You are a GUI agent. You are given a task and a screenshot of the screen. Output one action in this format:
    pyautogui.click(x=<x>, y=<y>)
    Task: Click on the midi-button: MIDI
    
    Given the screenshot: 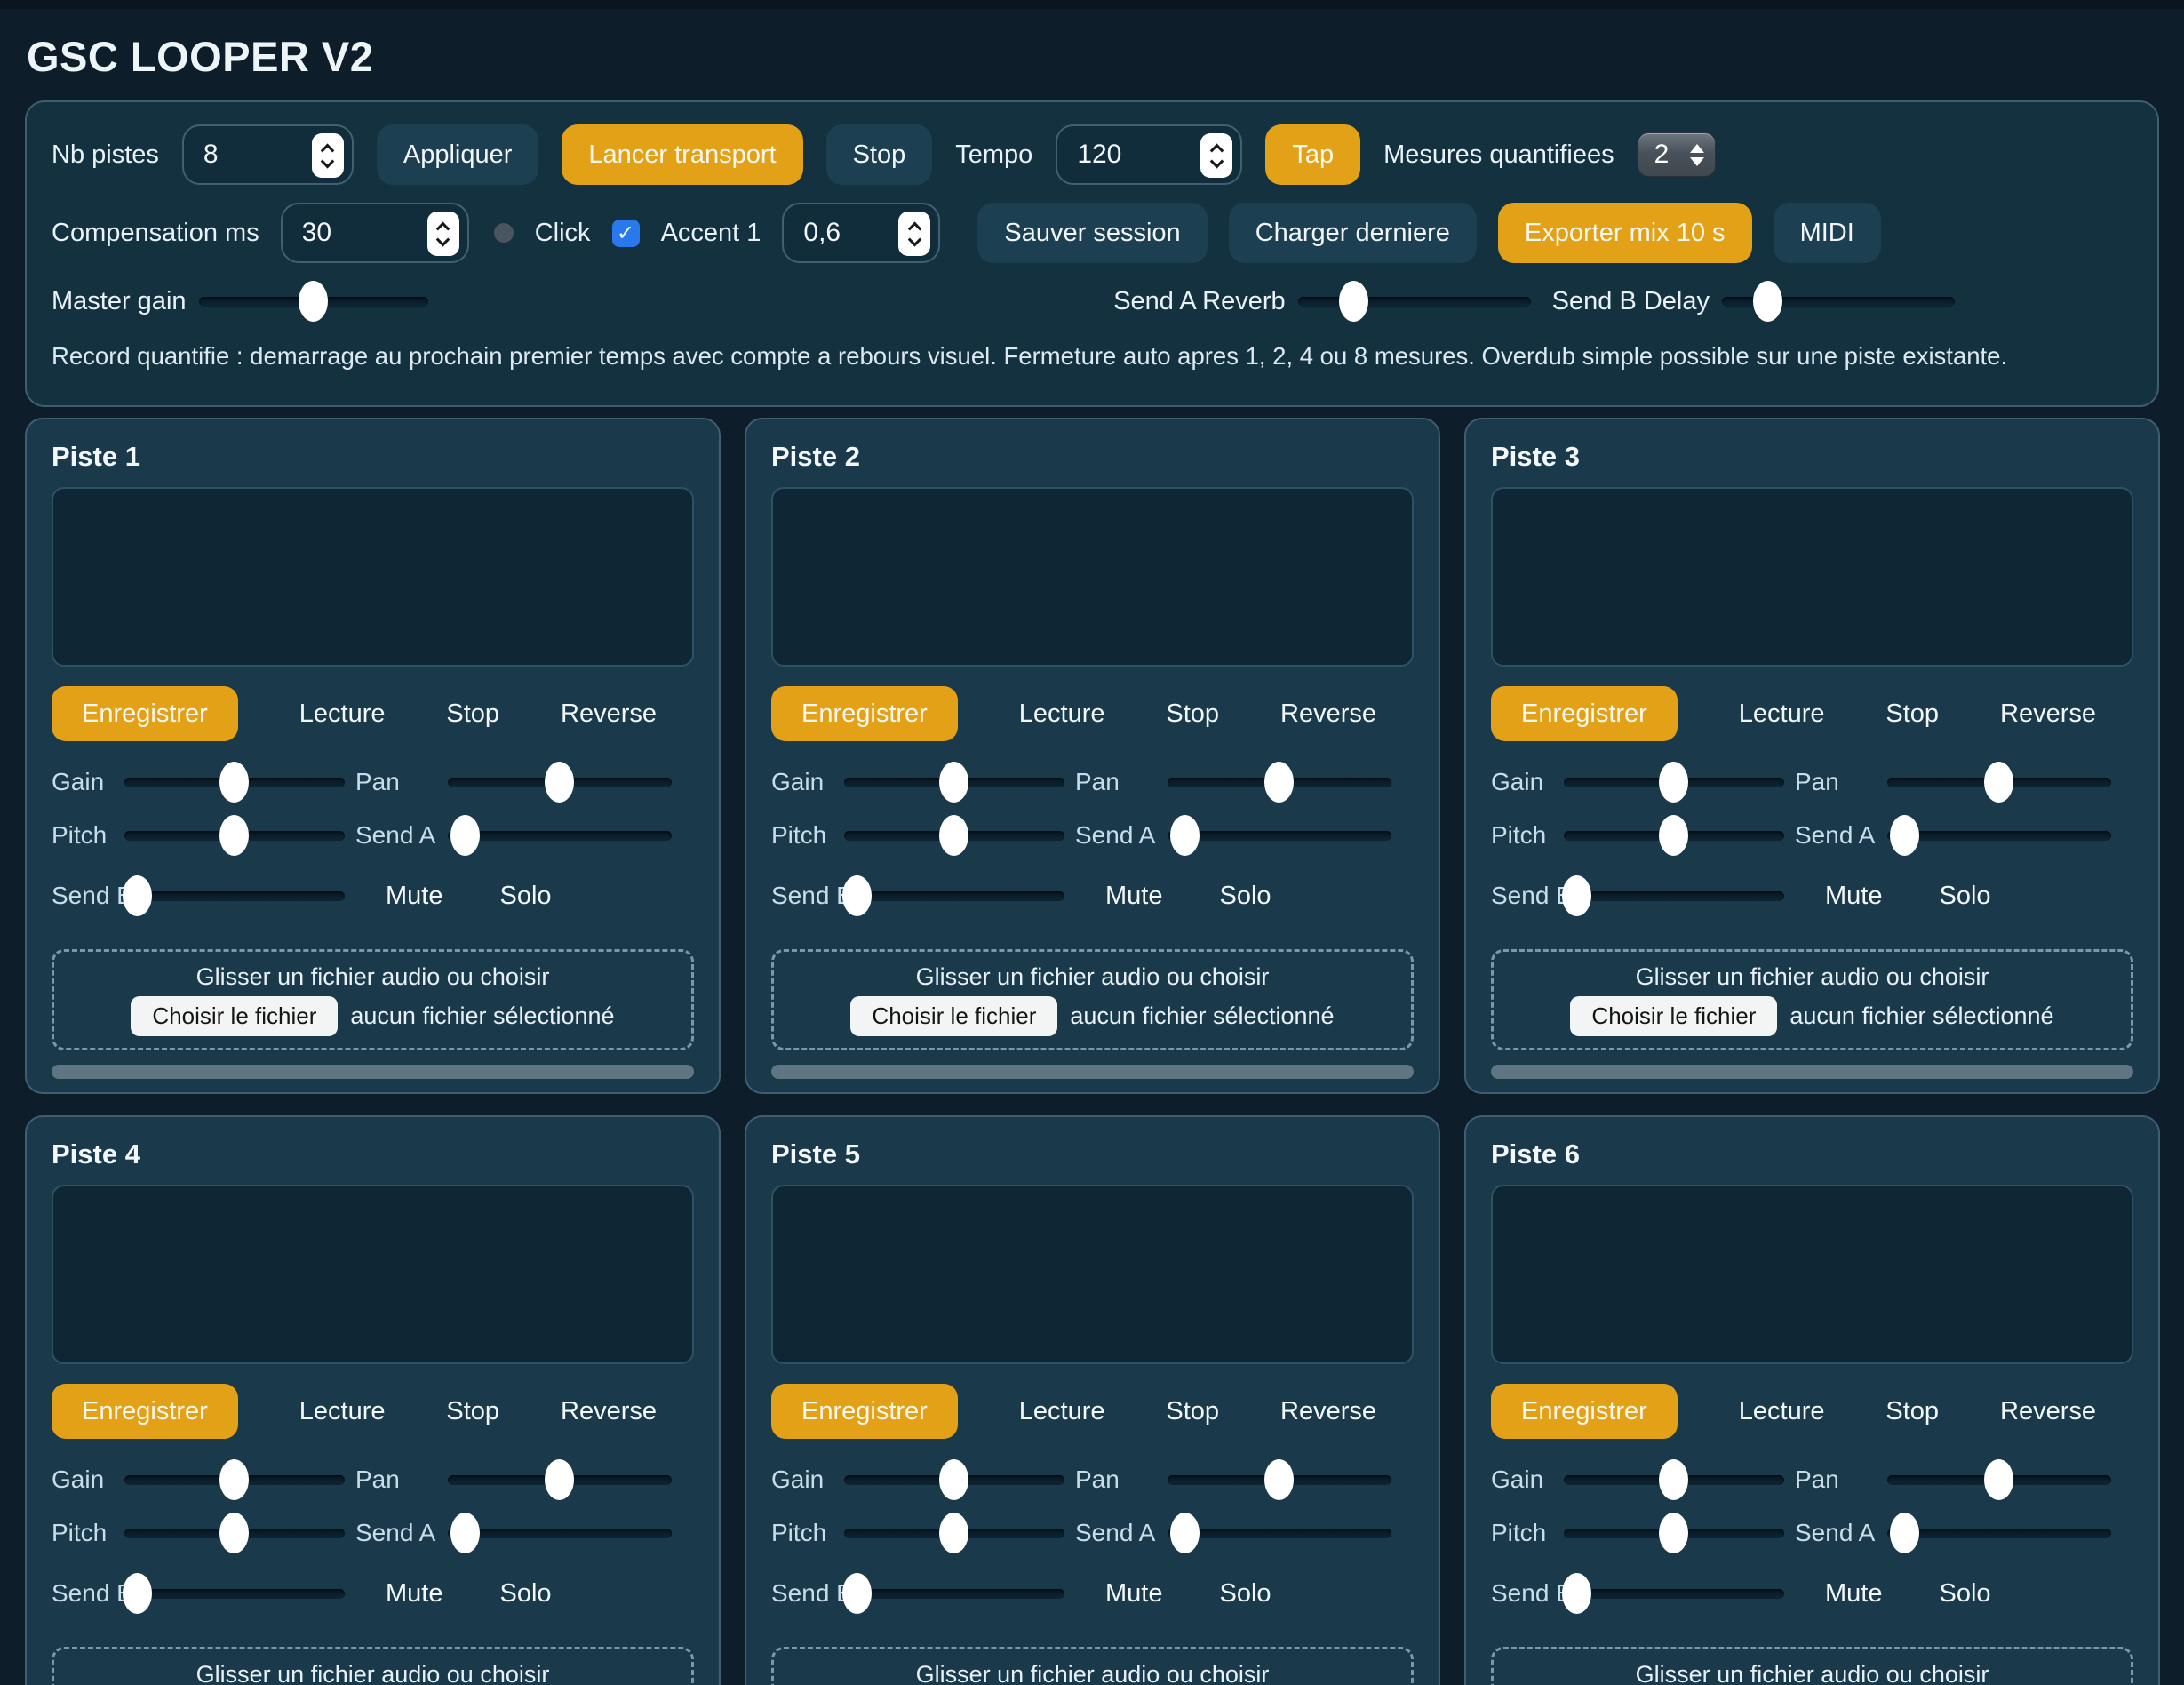 What is the action you would take?
    pyautogui.click(x=1827, y=233)
    